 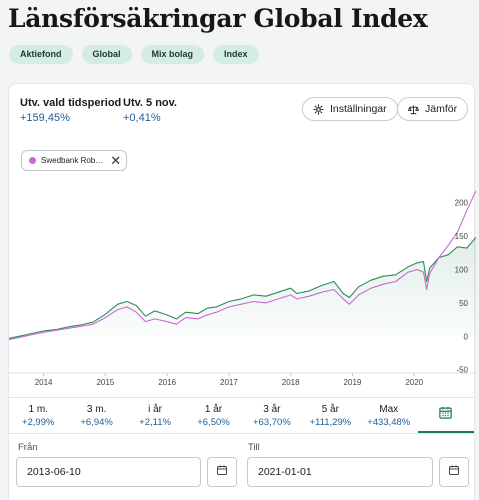 What do you see at coordinates (462, 203) in the screenshot?
I see `y-tick-label: 200` at bounding box center [462, 203].